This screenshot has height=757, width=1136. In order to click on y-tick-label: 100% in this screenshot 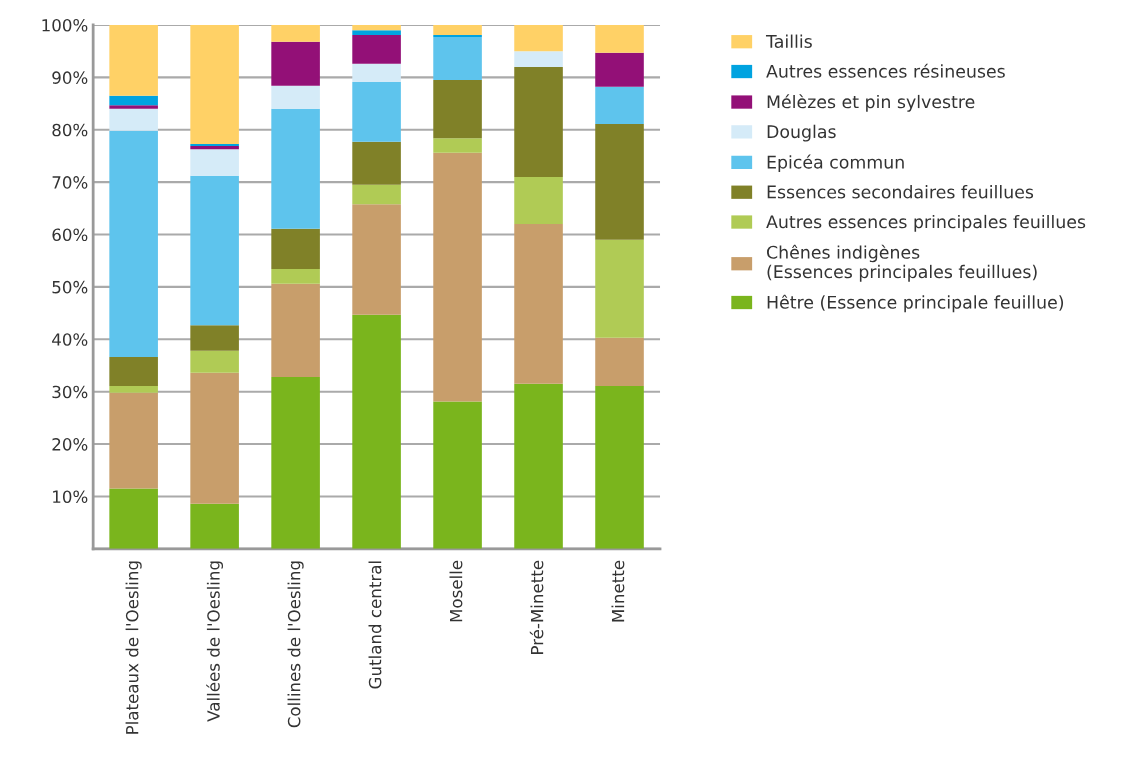, I will do `click(65, 25)`.